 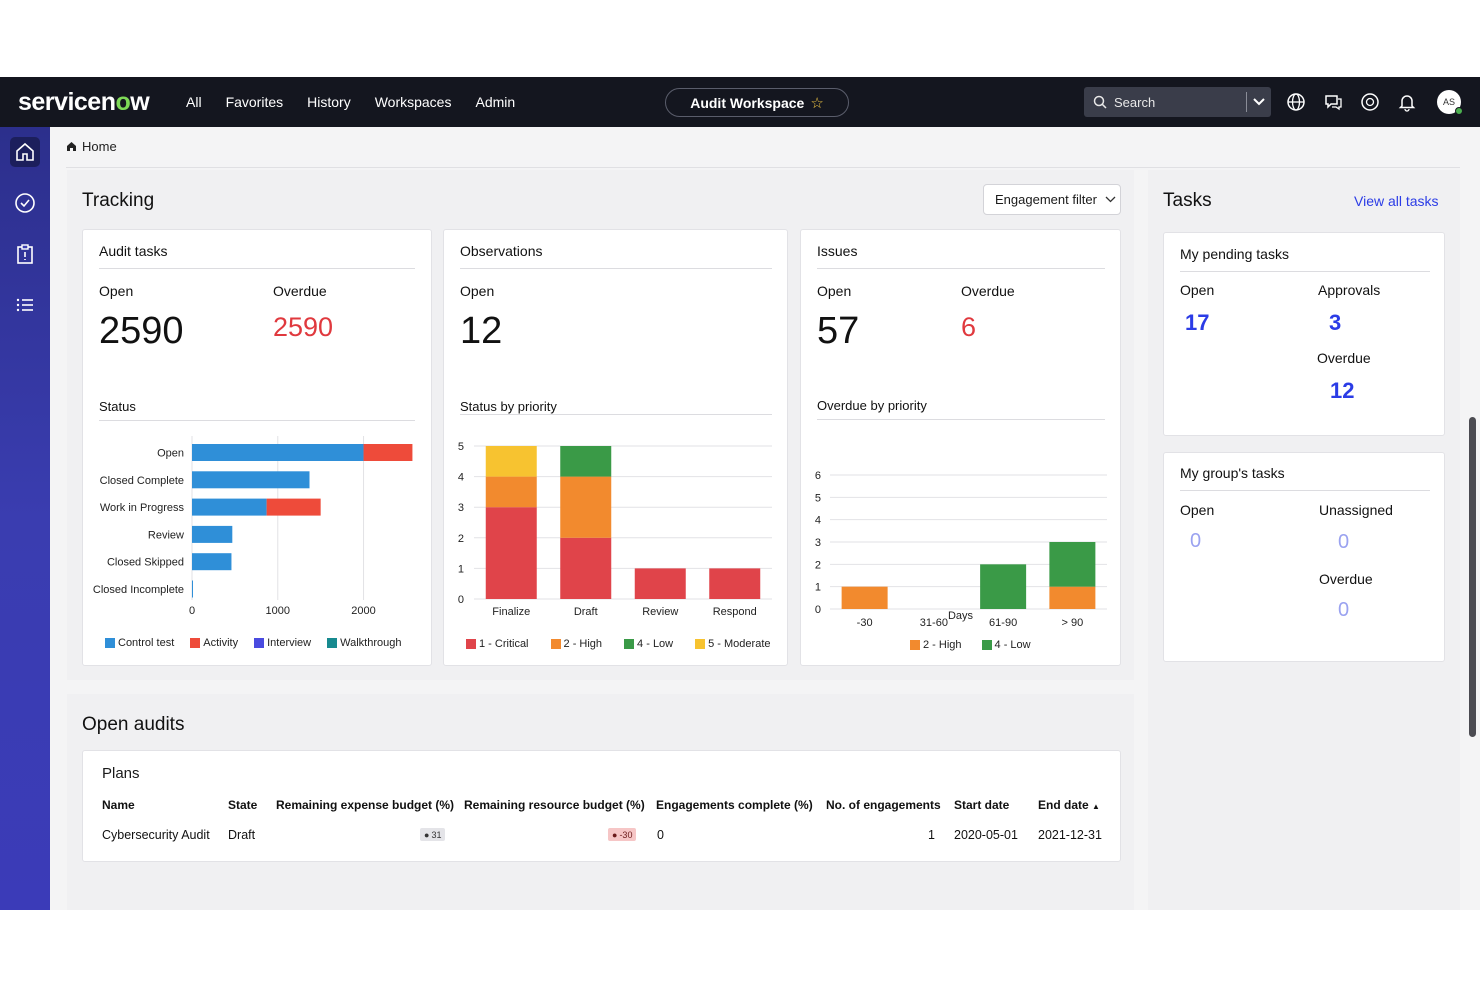 I want to click on nav-workspaces: Workspaces, so click(x=413, y=102).